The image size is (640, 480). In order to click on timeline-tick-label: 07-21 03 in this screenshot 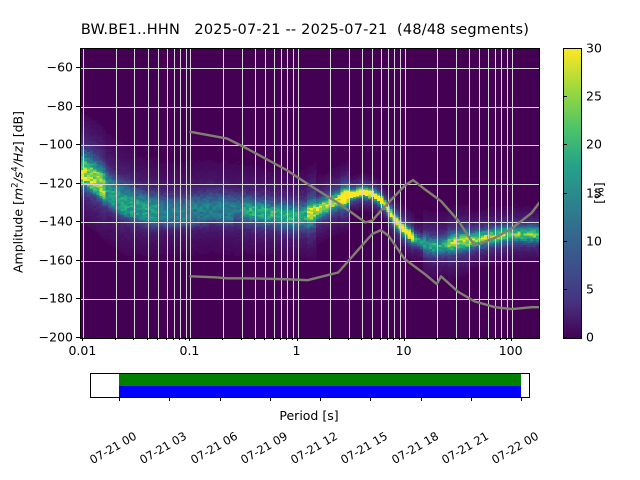, I will do `click(163, 447)`.